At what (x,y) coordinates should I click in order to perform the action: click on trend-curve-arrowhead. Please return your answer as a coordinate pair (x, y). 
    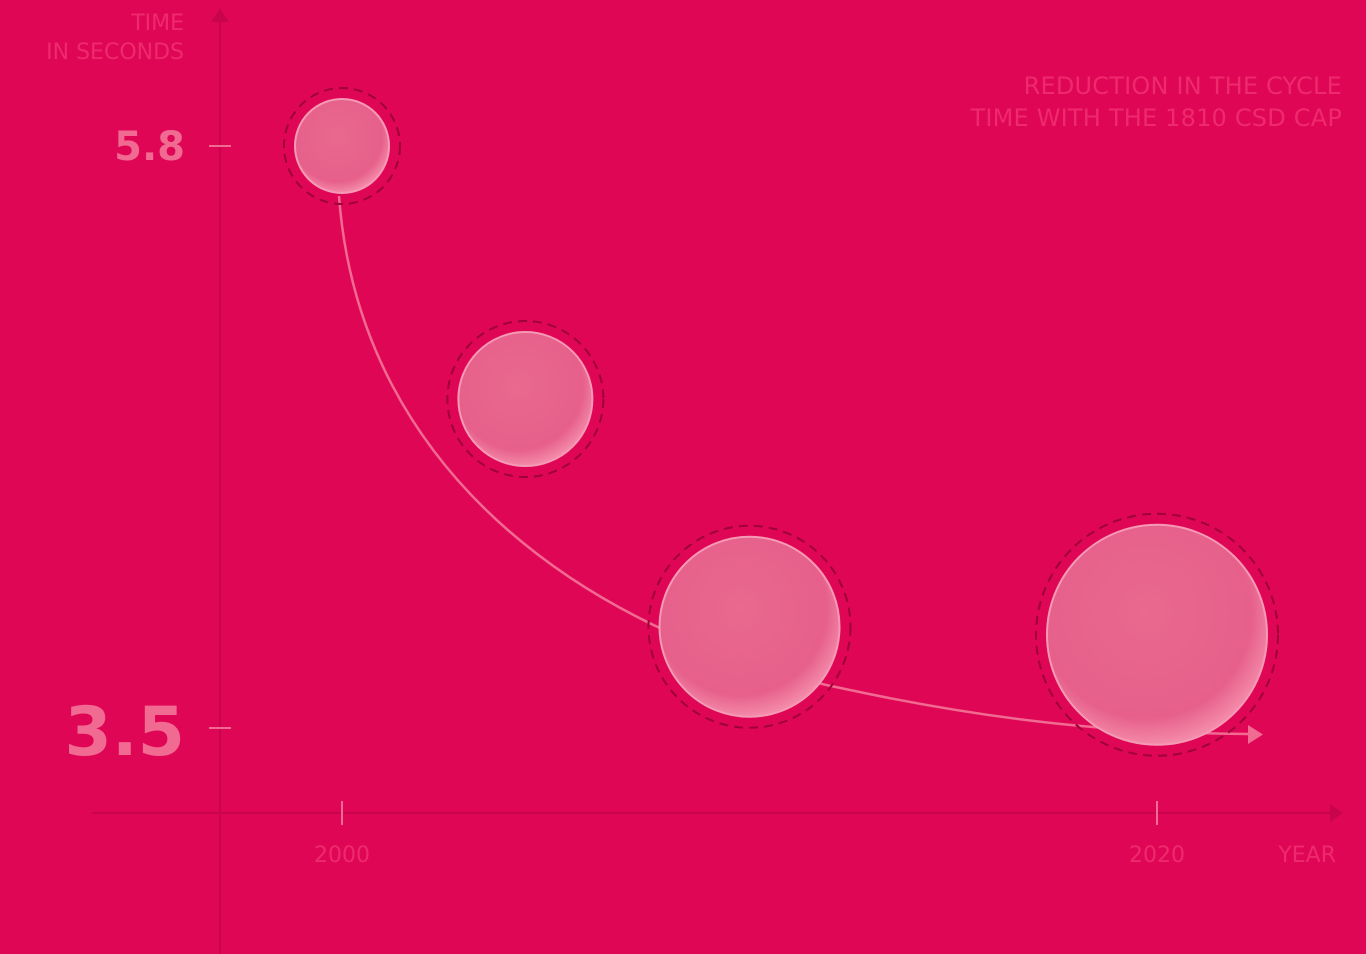
    Looking at the image, I should click on (1255, 734).